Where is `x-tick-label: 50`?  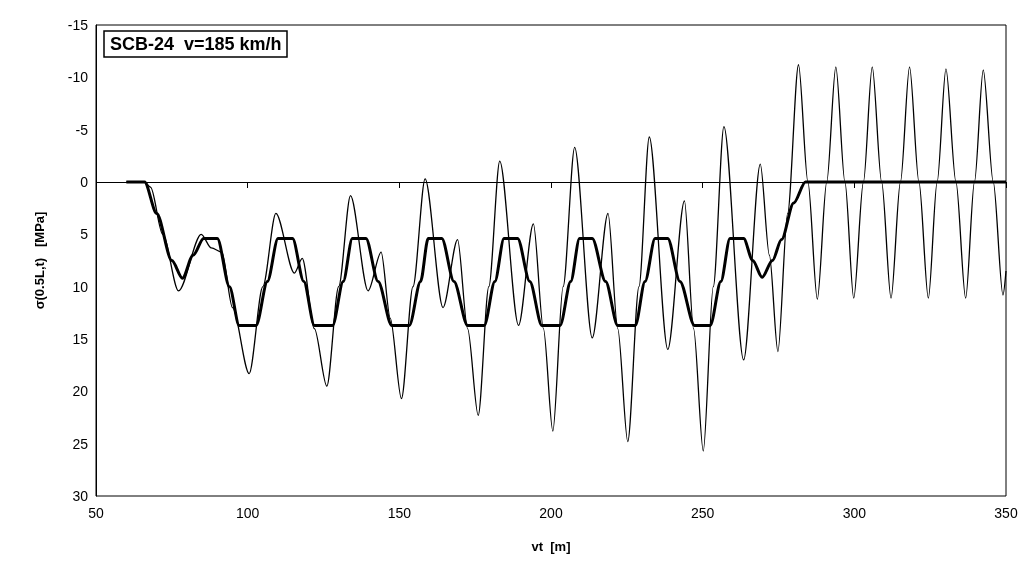
x-tick-label: 50 is located at coordinates (96, 513).